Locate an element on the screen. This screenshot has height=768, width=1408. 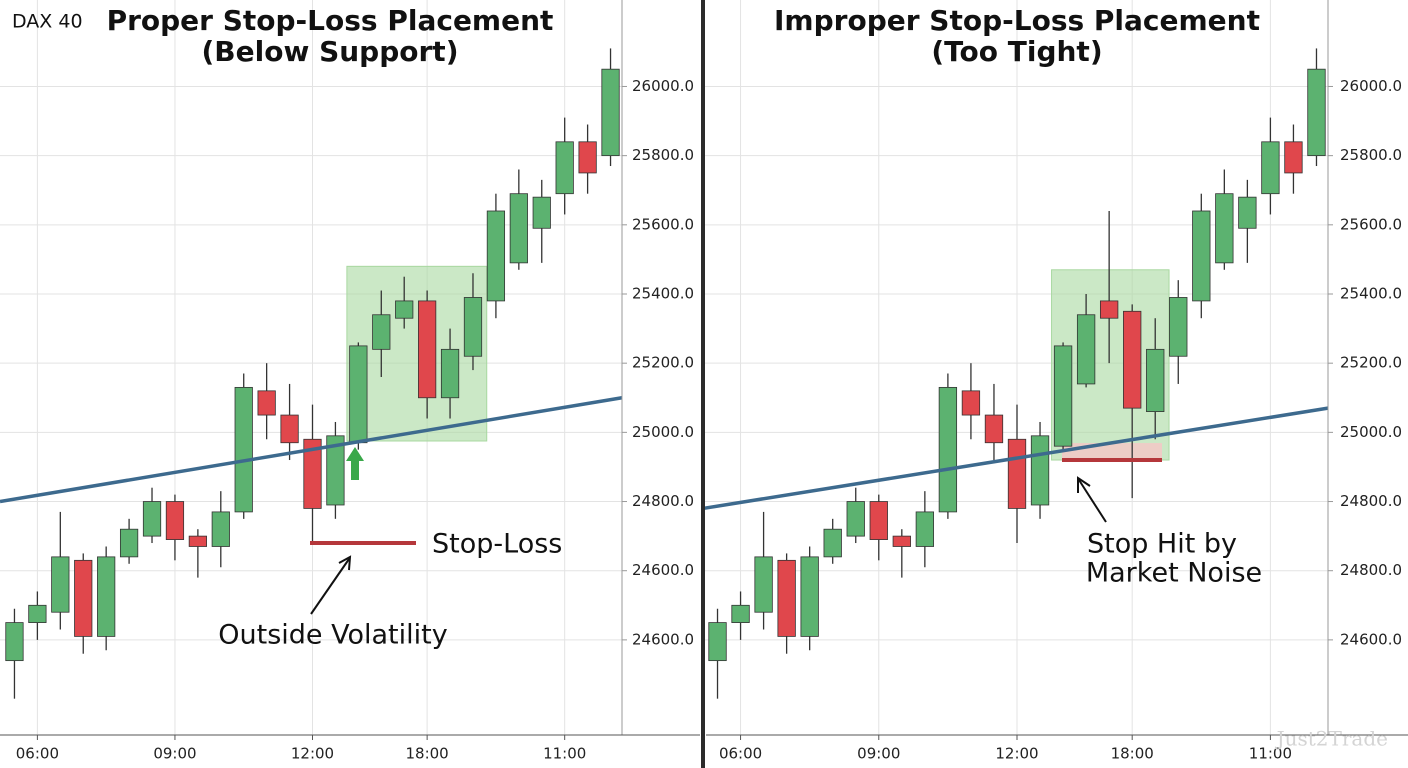
symbol: DAX 40 is located at coordinates (47, 22).